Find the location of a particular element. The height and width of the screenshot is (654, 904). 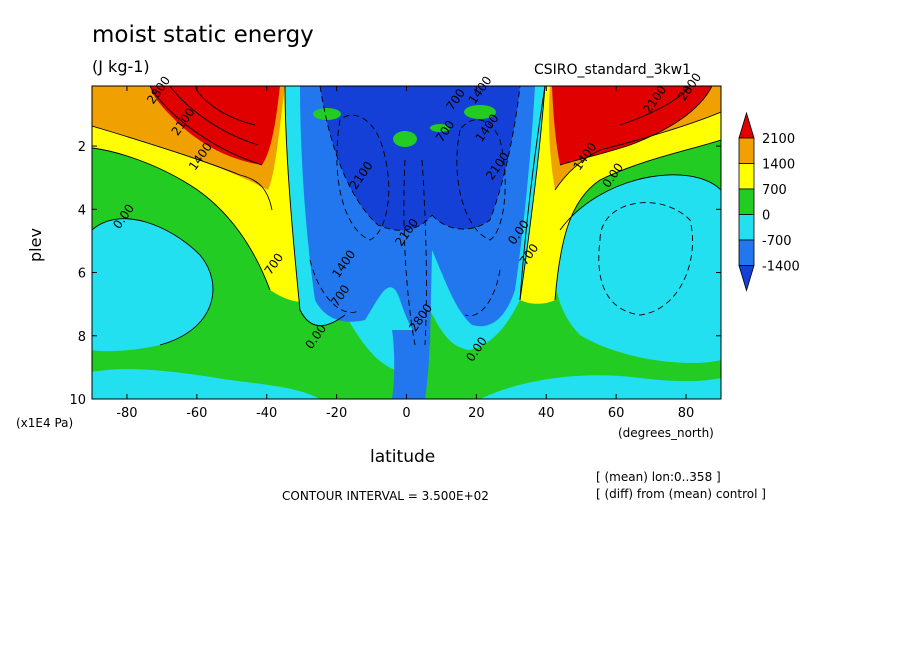

colorbar-label: 1400 is located at coordinates (778, 165).